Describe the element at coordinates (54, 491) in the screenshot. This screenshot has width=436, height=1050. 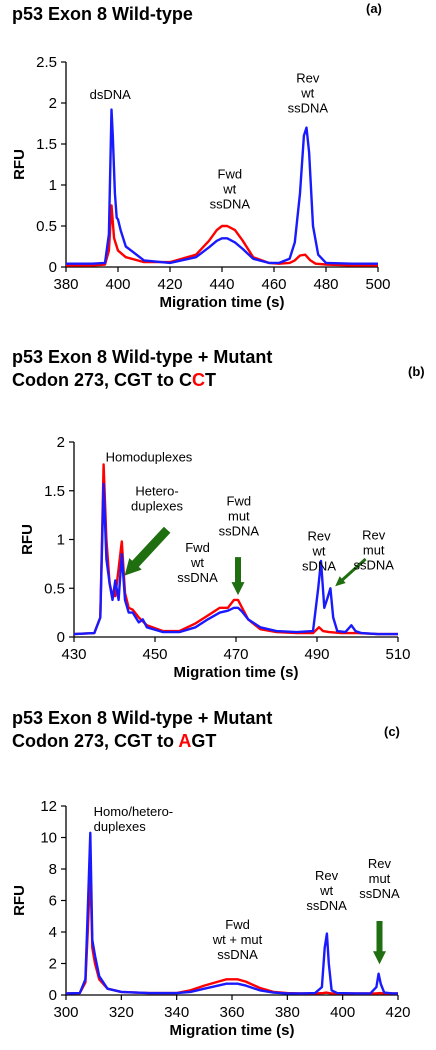
I see `y-tick-label: 1.5` at that location.